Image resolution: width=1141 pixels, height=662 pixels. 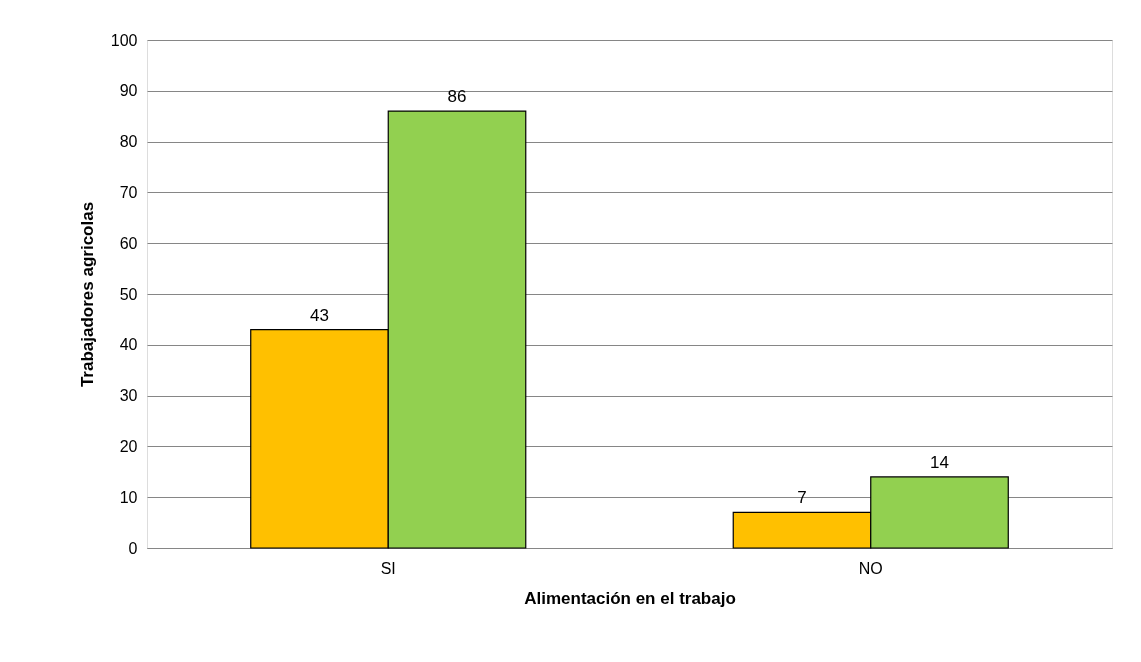 I want to click on data-label: 7, so click(x=802, y=498).